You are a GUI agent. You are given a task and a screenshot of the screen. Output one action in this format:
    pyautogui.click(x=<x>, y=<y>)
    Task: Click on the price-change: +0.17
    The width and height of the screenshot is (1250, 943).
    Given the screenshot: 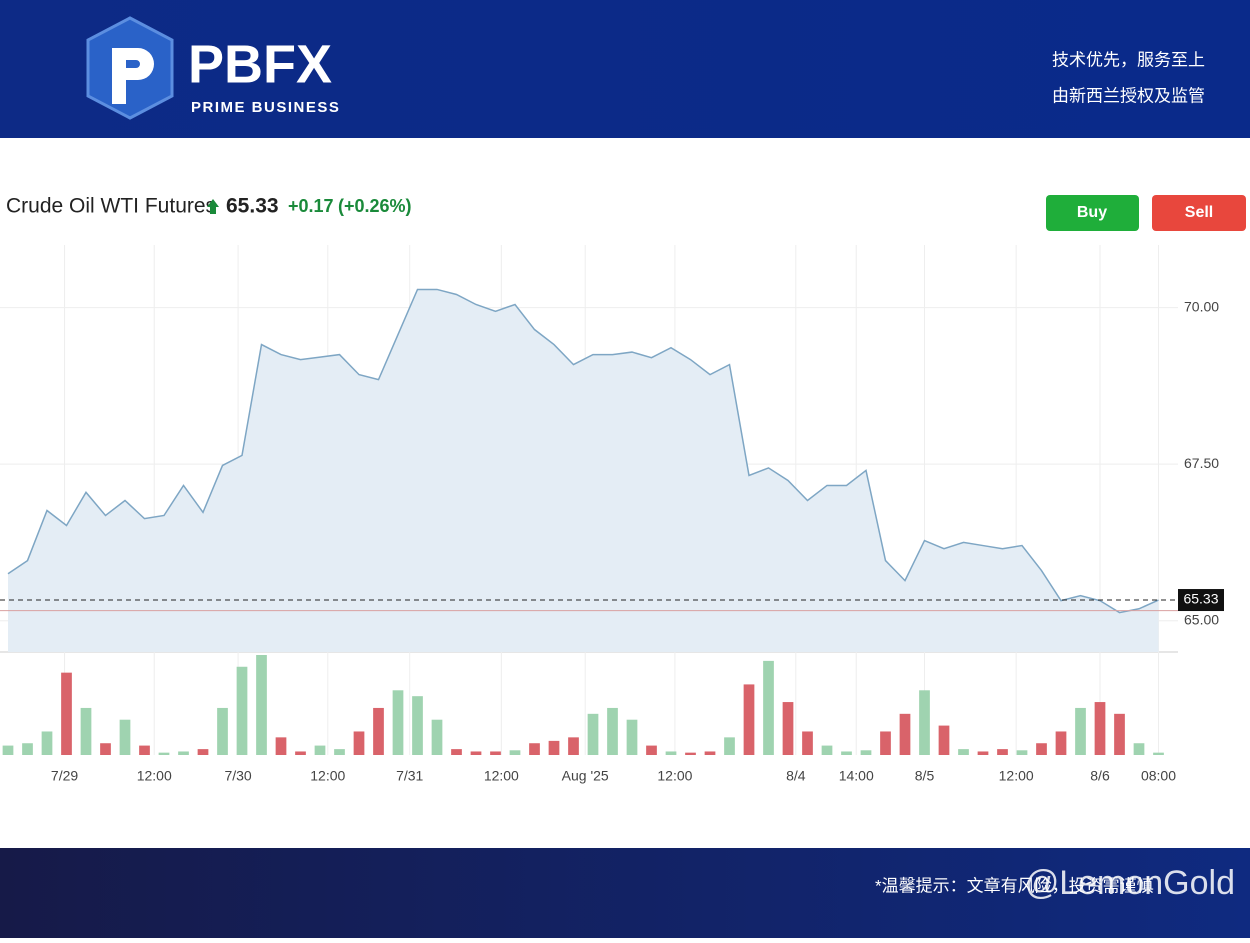 What is the action you would take?
    pyautogui.click(x=311, y=206)
    